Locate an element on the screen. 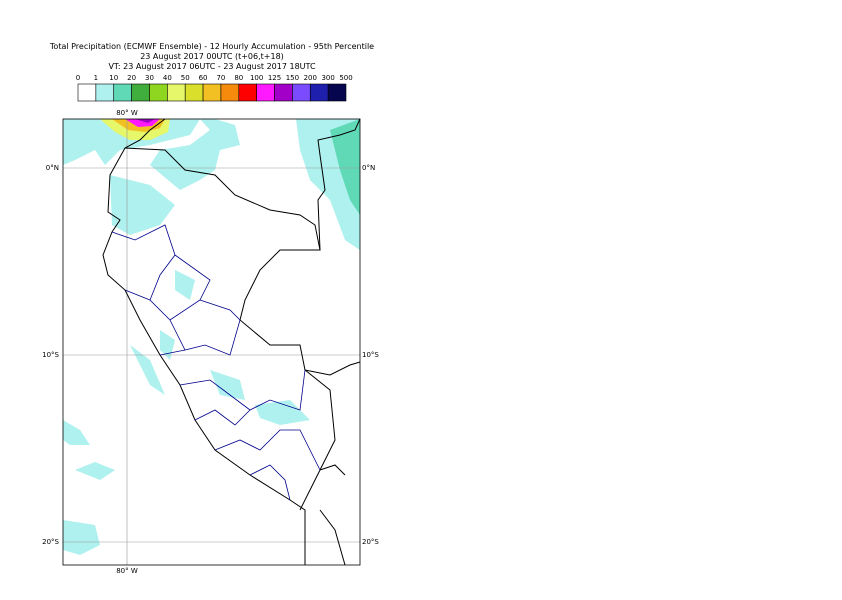 This screenshot has height=600, width=842. colorbar-label: 1 is located at coordinates (96, 78).